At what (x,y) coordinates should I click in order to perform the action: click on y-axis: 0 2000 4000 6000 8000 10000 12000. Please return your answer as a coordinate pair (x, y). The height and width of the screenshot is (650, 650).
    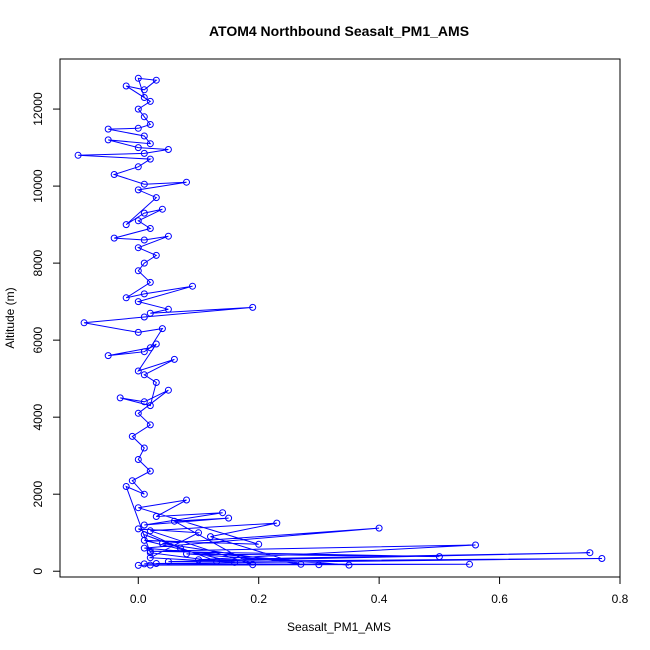
    Looking at the image, I should click on (45, 333).